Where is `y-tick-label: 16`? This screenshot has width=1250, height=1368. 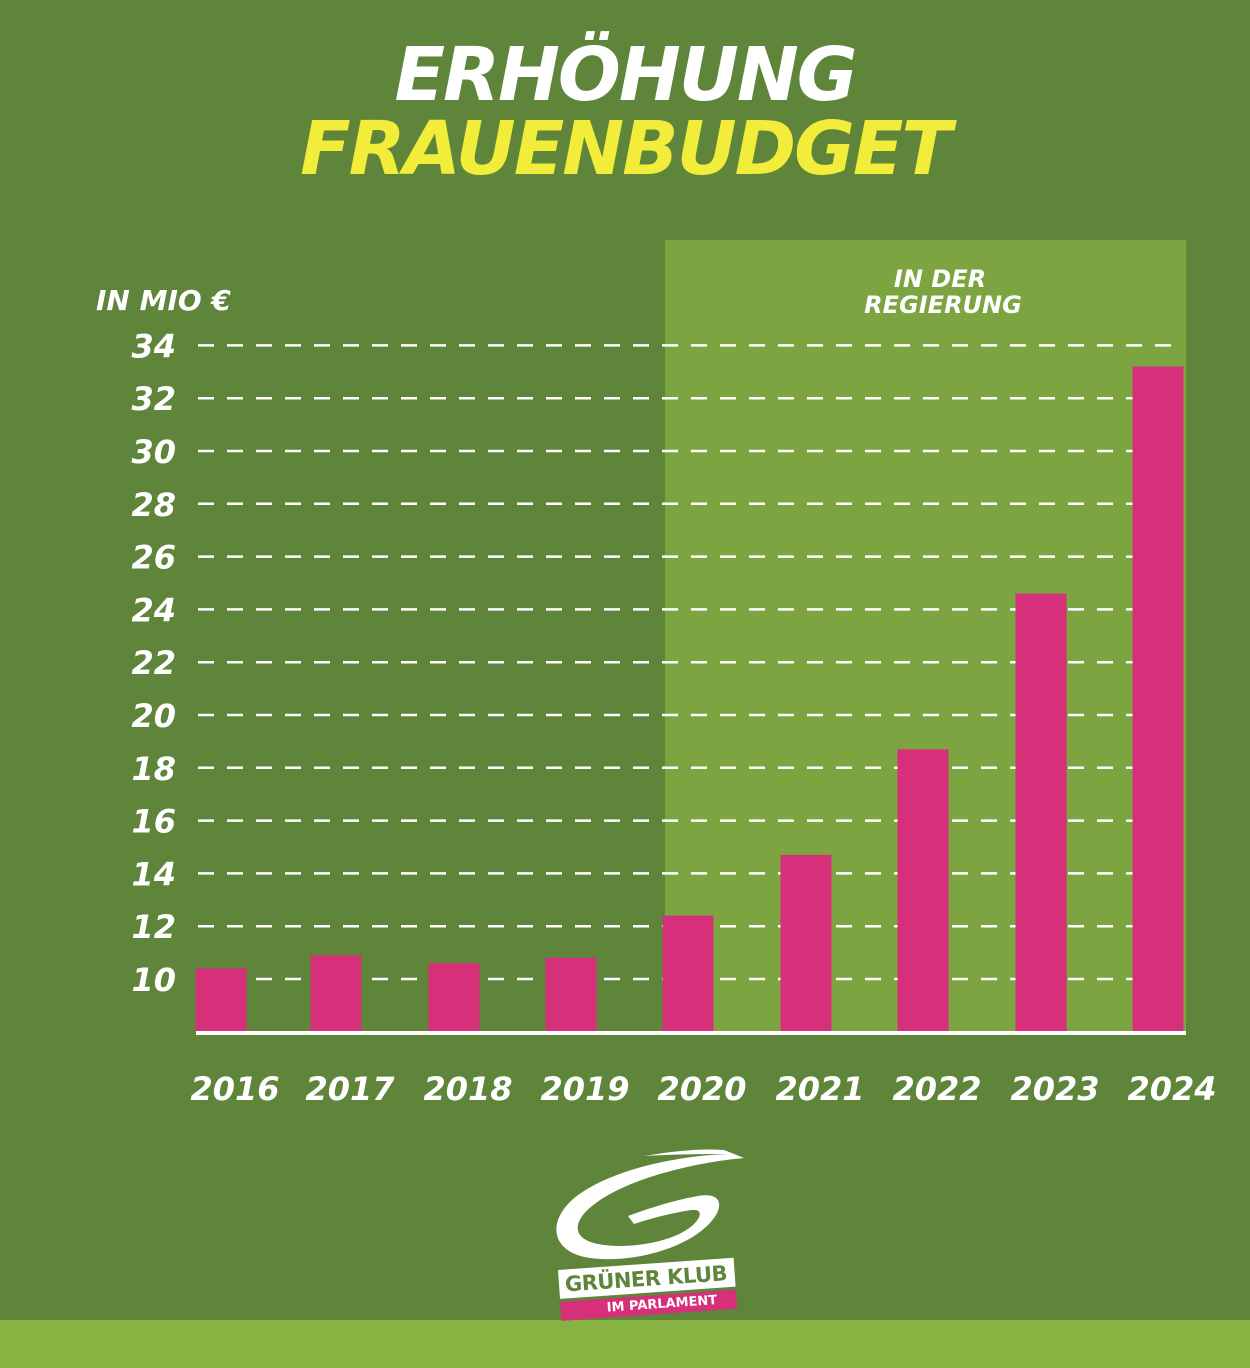
y-tick-label: 16 is located at coordinates (153, 822).